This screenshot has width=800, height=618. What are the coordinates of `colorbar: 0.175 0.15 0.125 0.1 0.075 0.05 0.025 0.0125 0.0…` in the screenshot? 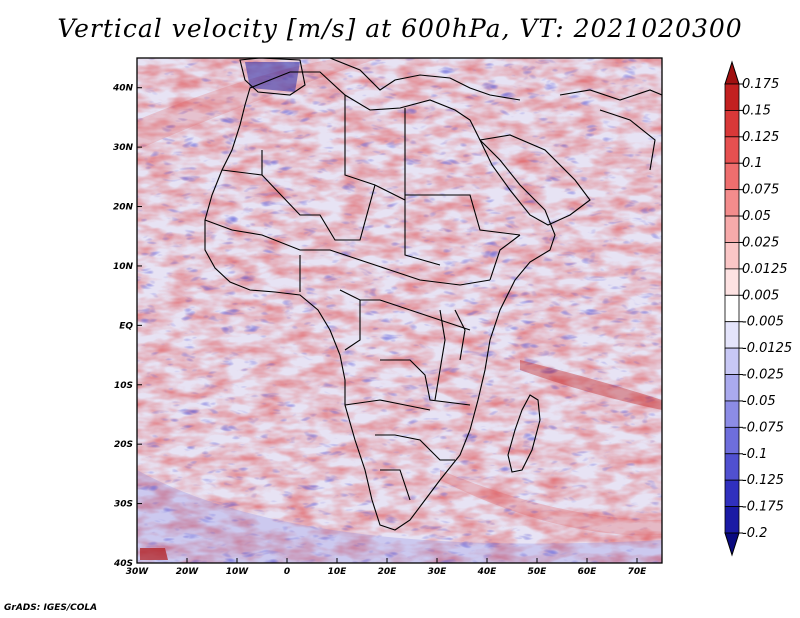 It's located at (758, 308).